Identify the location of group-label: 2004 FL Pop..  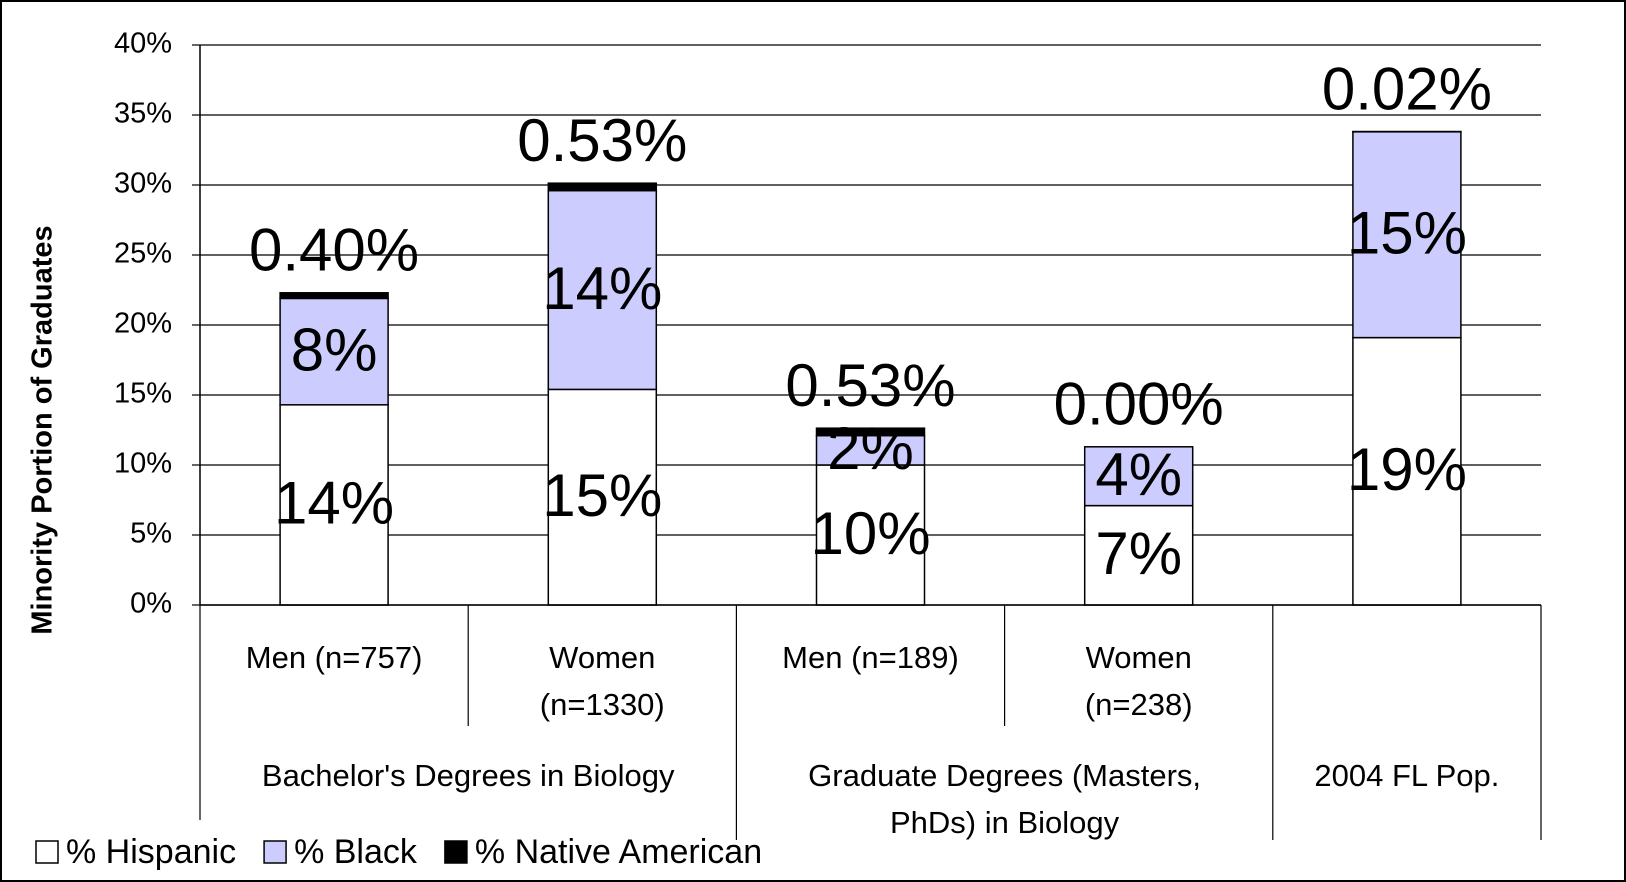
(1407, 775).